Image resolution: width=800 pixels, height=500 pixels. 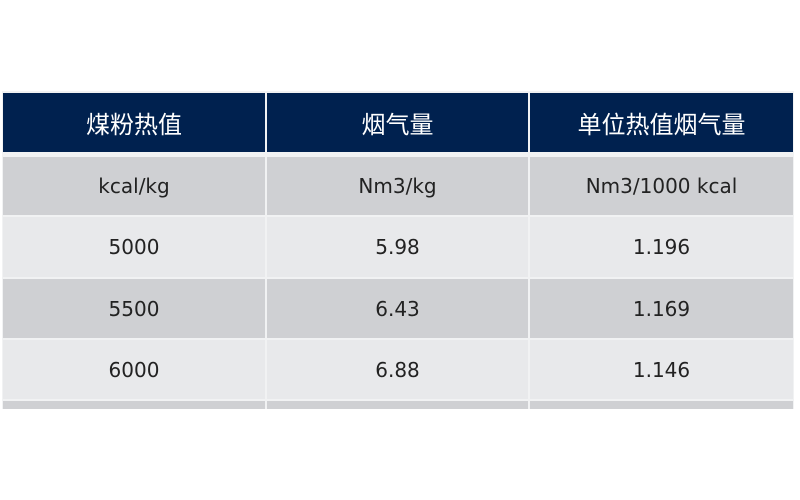 I want to click on header-cell: 煤粉热值, so click(x=134, y=122).